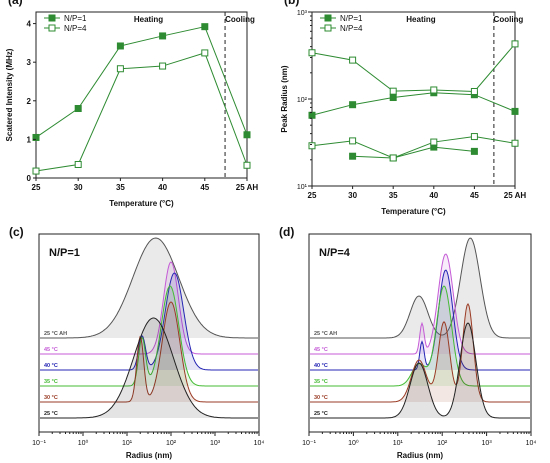  What do you see at coordinates (29, 24) in the screenshot?
I see `y-tick-label: 4` at bounding box center [29, 24].